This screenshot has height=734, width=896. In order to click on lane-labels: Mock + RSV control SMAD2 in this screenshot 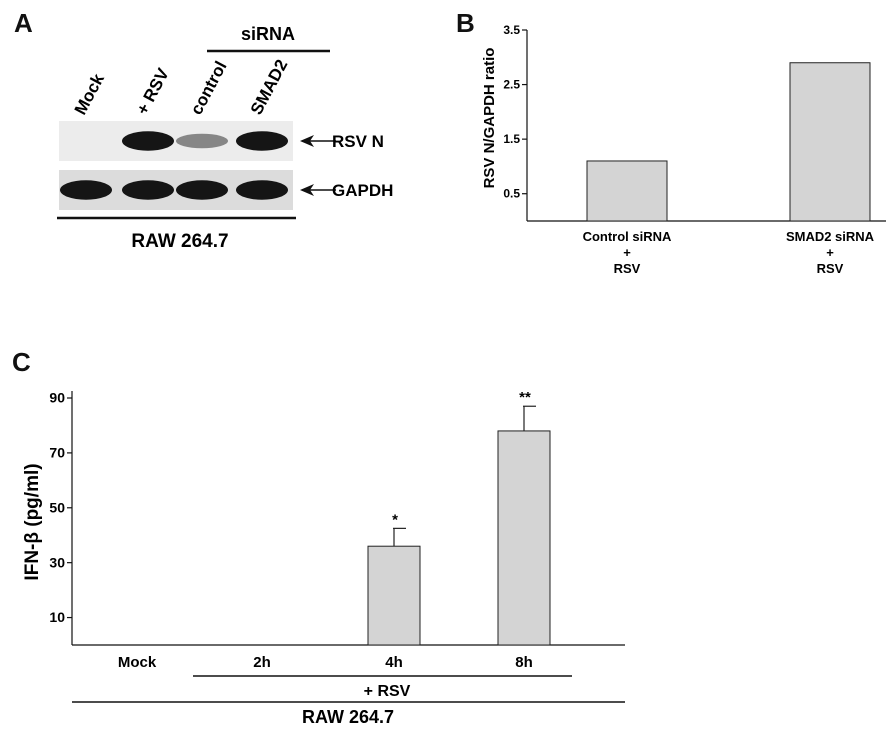, I will do `click(181, 86)`.